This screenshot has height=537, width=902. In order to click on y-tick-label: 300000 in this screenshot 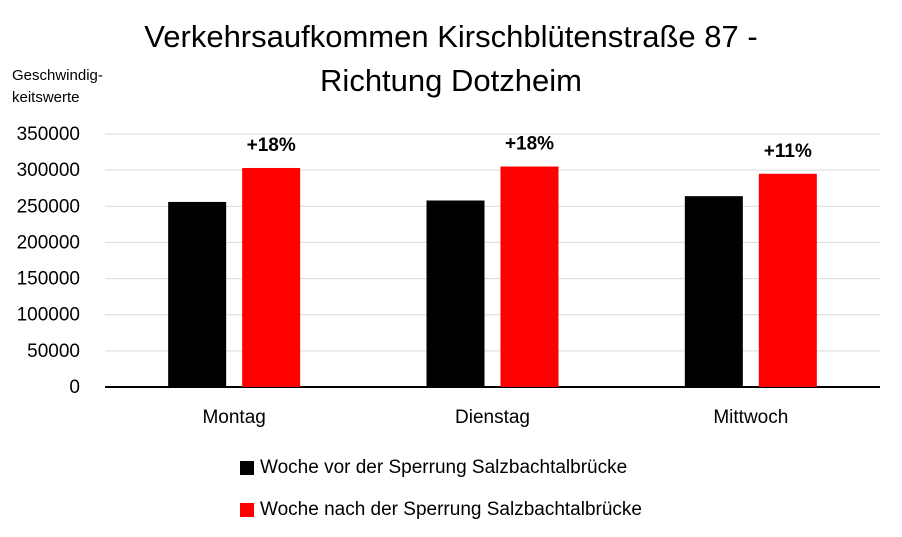, I will do `click(48, 170)`.